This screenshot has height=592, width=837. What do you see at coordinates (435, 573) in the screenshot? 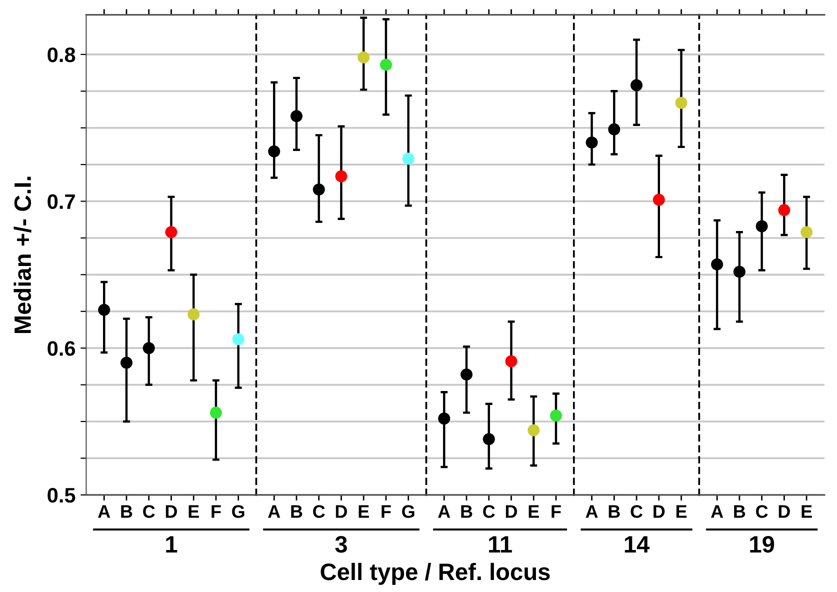
I see `text: Cell type / Ref. locus` at bounding box center [435, 573].